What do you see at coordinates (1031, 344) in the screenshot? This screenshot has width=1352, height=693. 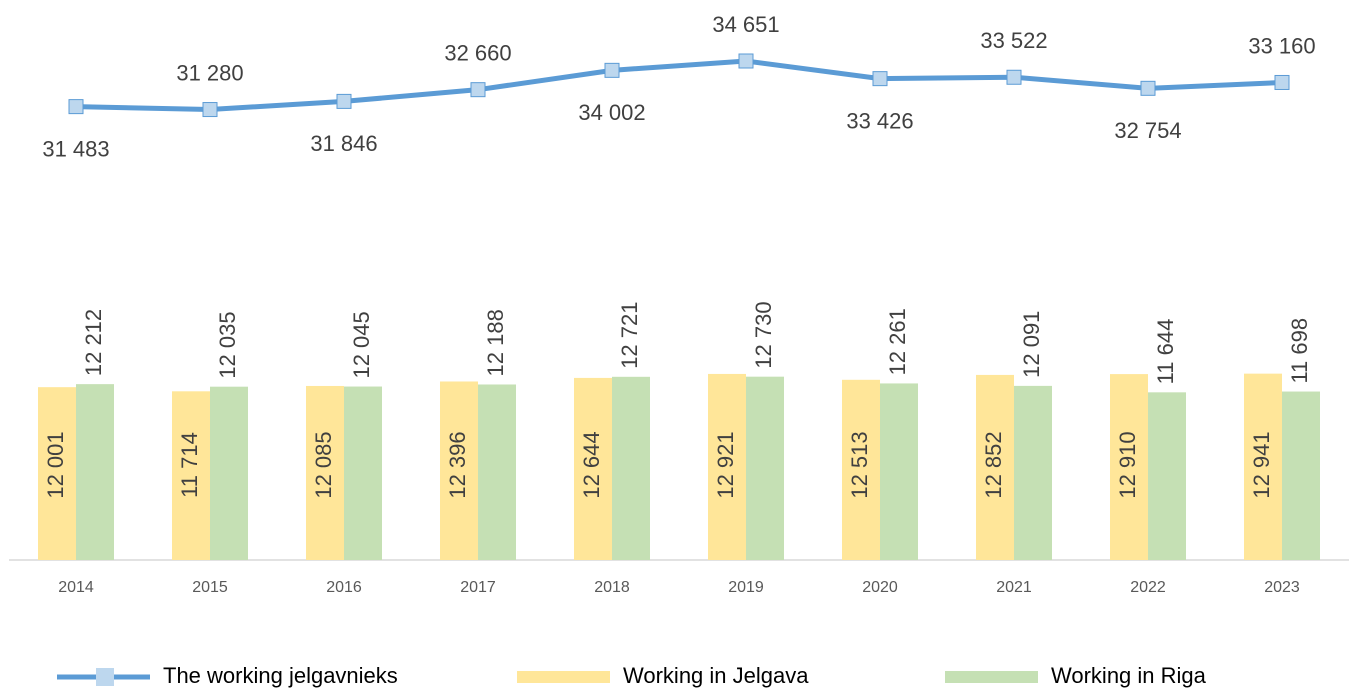 I see `data-label: 12 091` at bounding box center [1031, 344].